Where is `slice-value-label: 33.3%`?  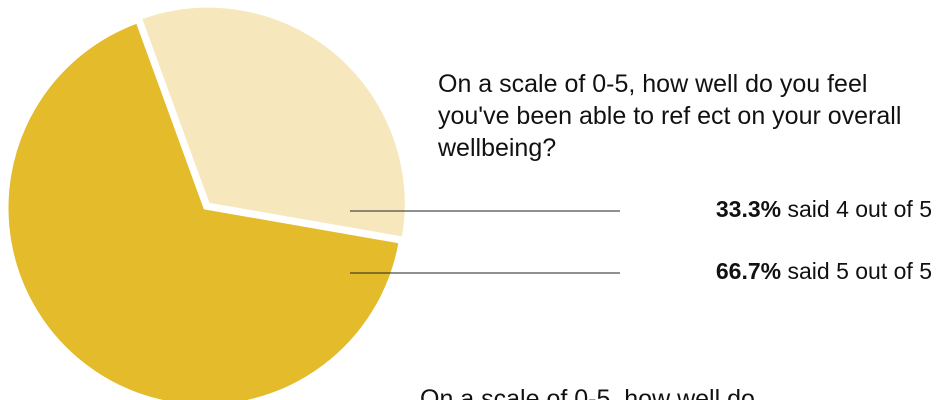 slice-value-label: 33.3% is located at coordinates (748, 209).